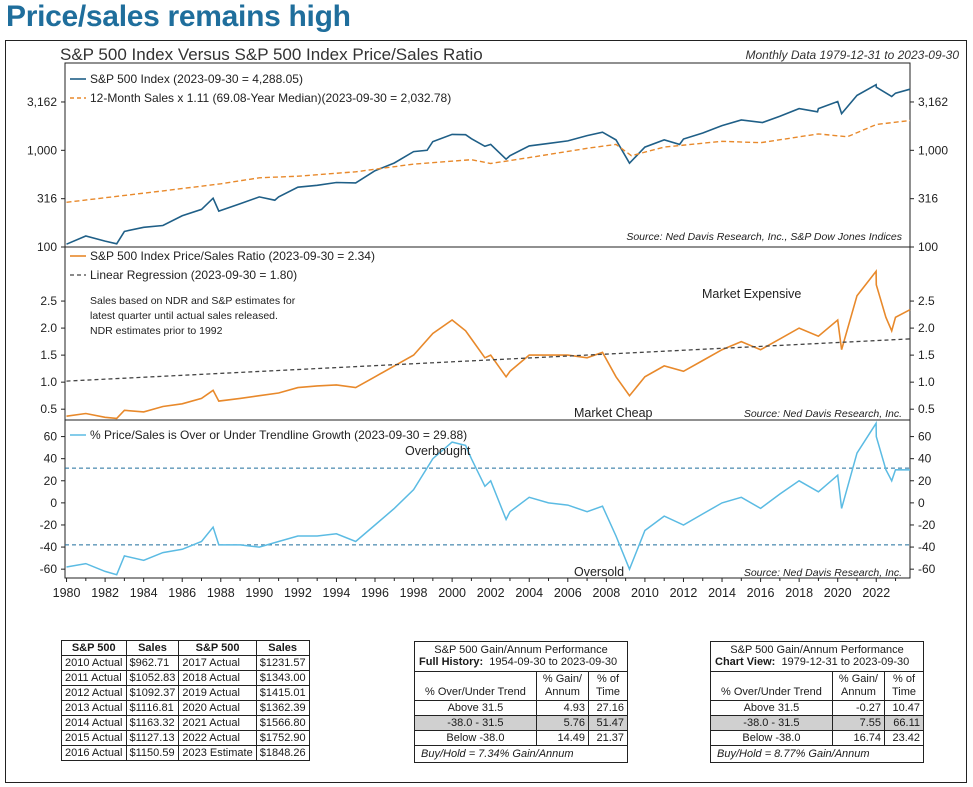 The height and width of the screenshot is (787, 973). What do you see at coordinates (337, 593) in the screenshot?
I see `x-tick-label: 1994` at bounding box center [337, 593].